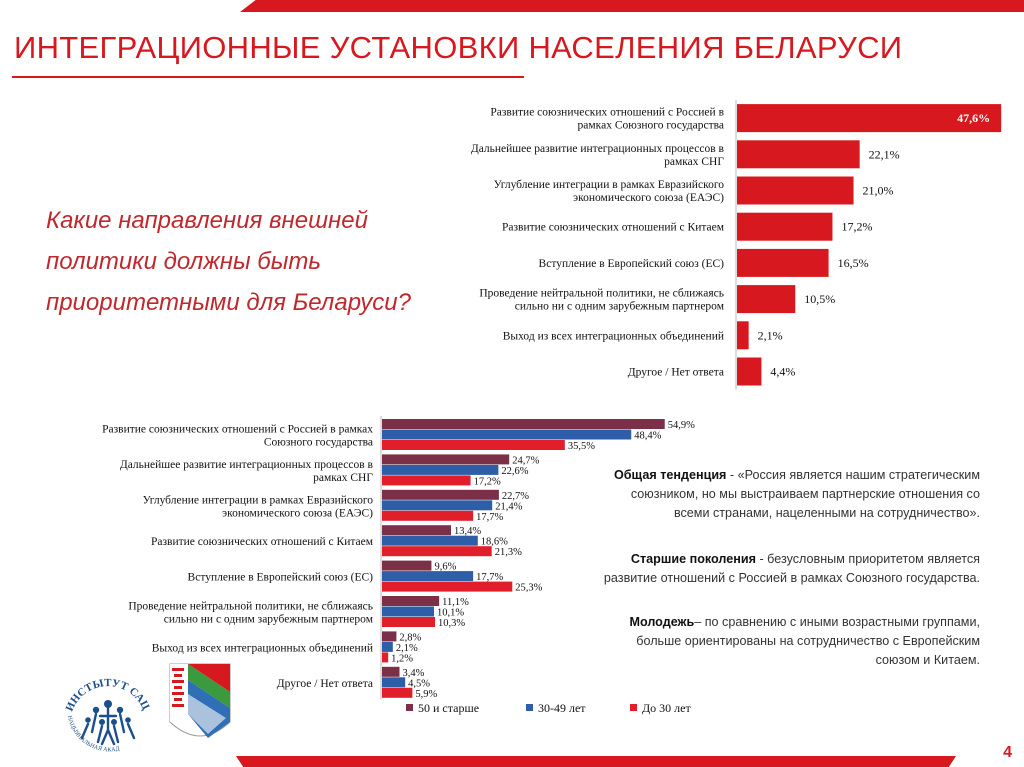  I want to click on age-value-label: 2,8%, so click(410, 637).